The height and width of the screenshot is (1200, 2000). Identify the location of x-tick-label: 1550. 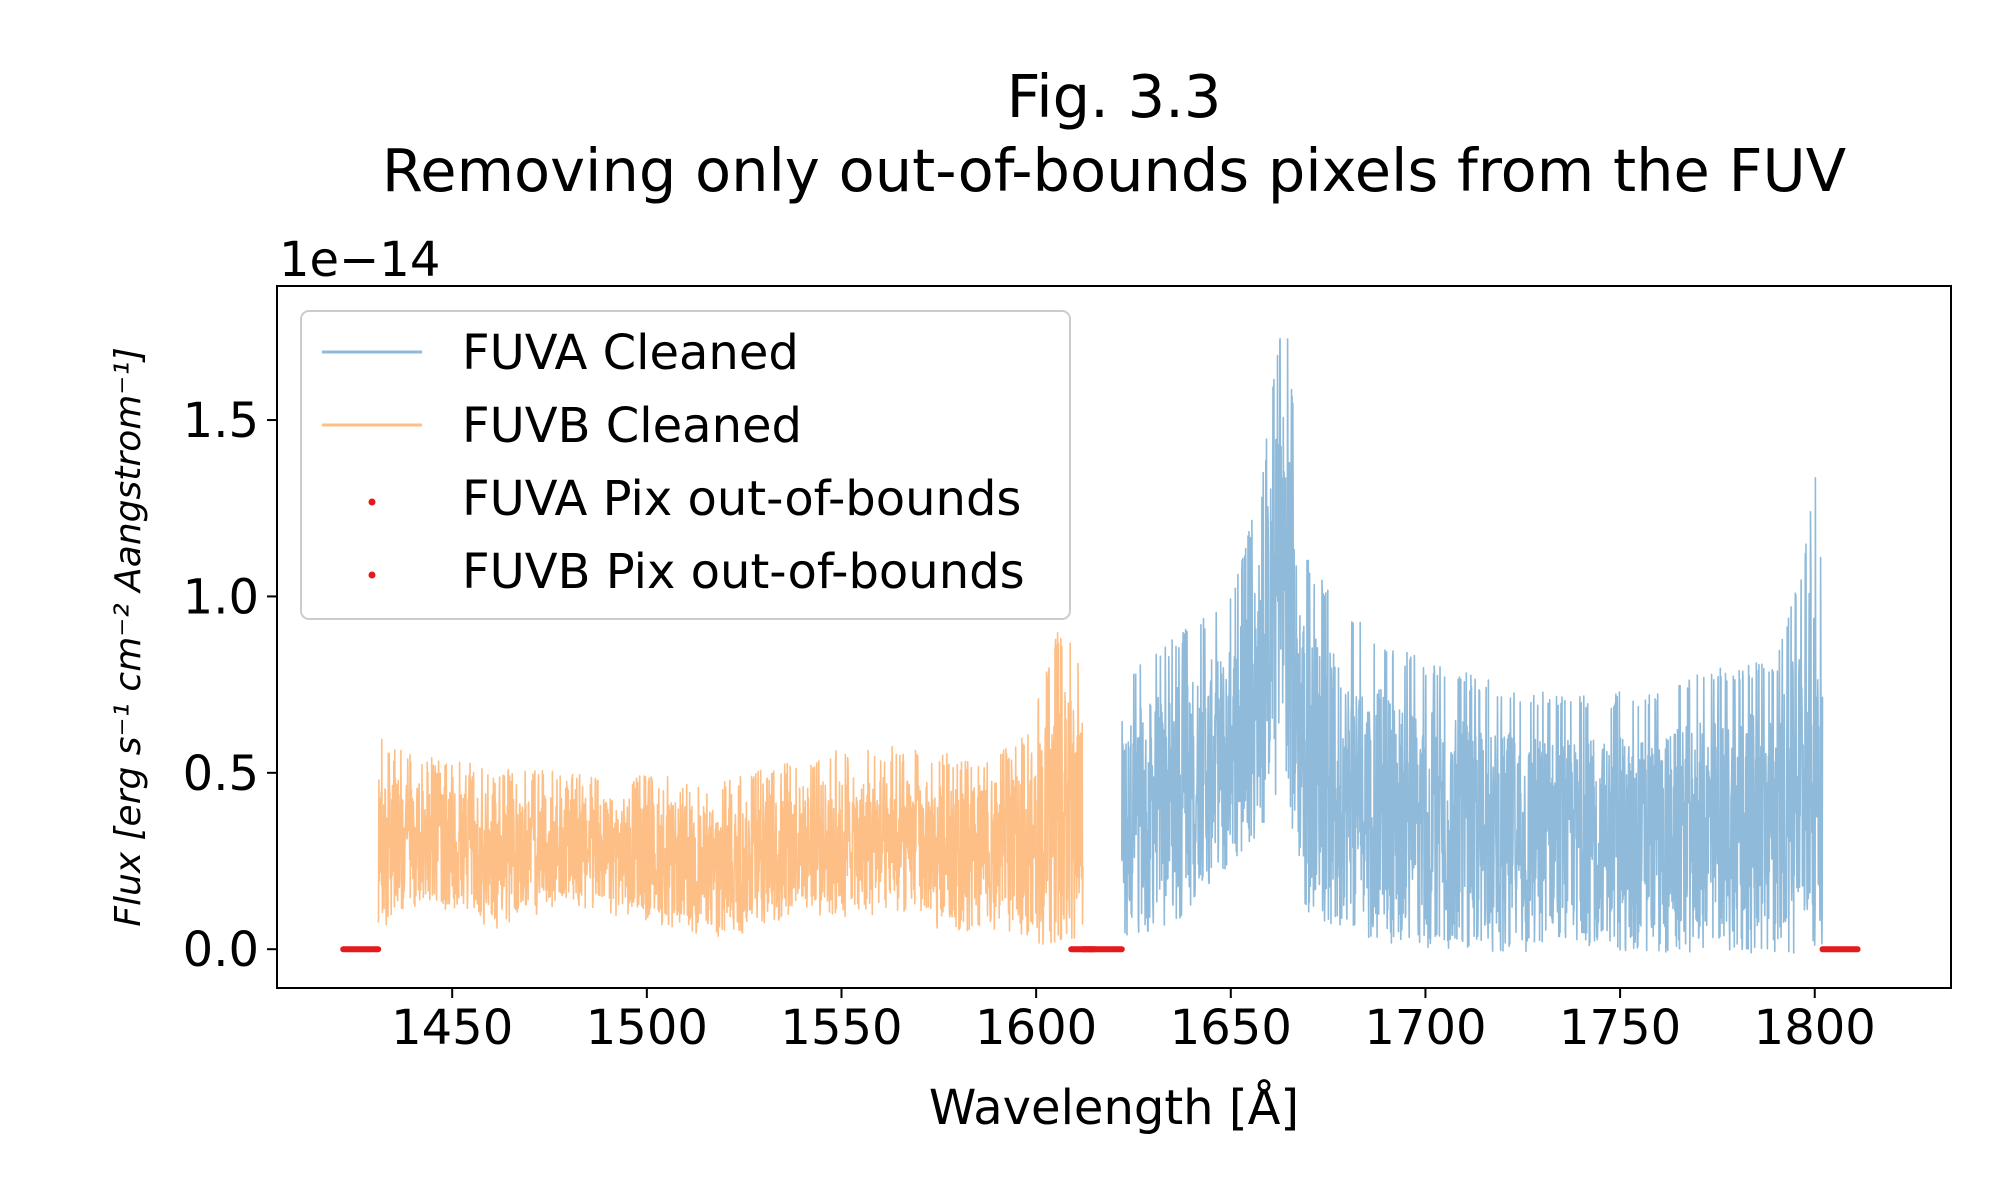
(841, 1028).